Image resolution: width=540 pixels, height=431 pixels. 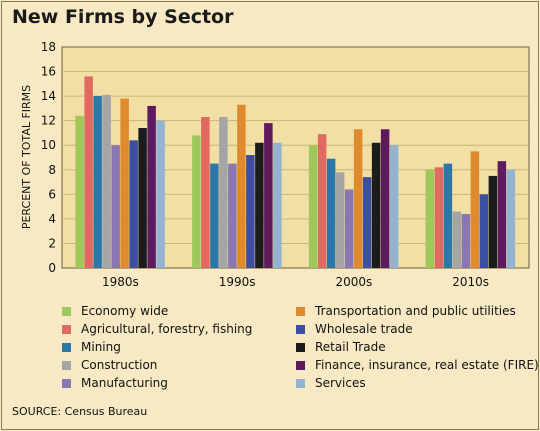 I want to click on y-tick-label: 14, so click(x=48, y=96).